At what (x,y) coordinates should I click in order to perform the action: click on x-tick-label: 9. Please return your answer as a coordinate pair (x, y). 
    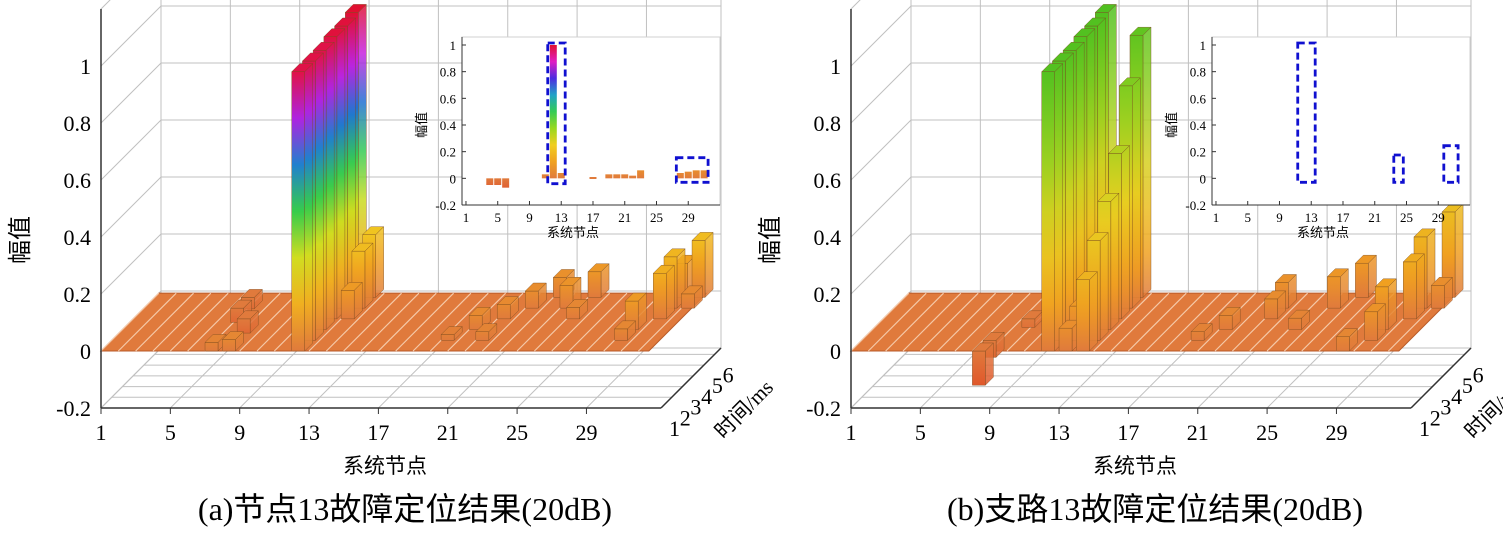
    Looking at the image, I should click on (989, 432).